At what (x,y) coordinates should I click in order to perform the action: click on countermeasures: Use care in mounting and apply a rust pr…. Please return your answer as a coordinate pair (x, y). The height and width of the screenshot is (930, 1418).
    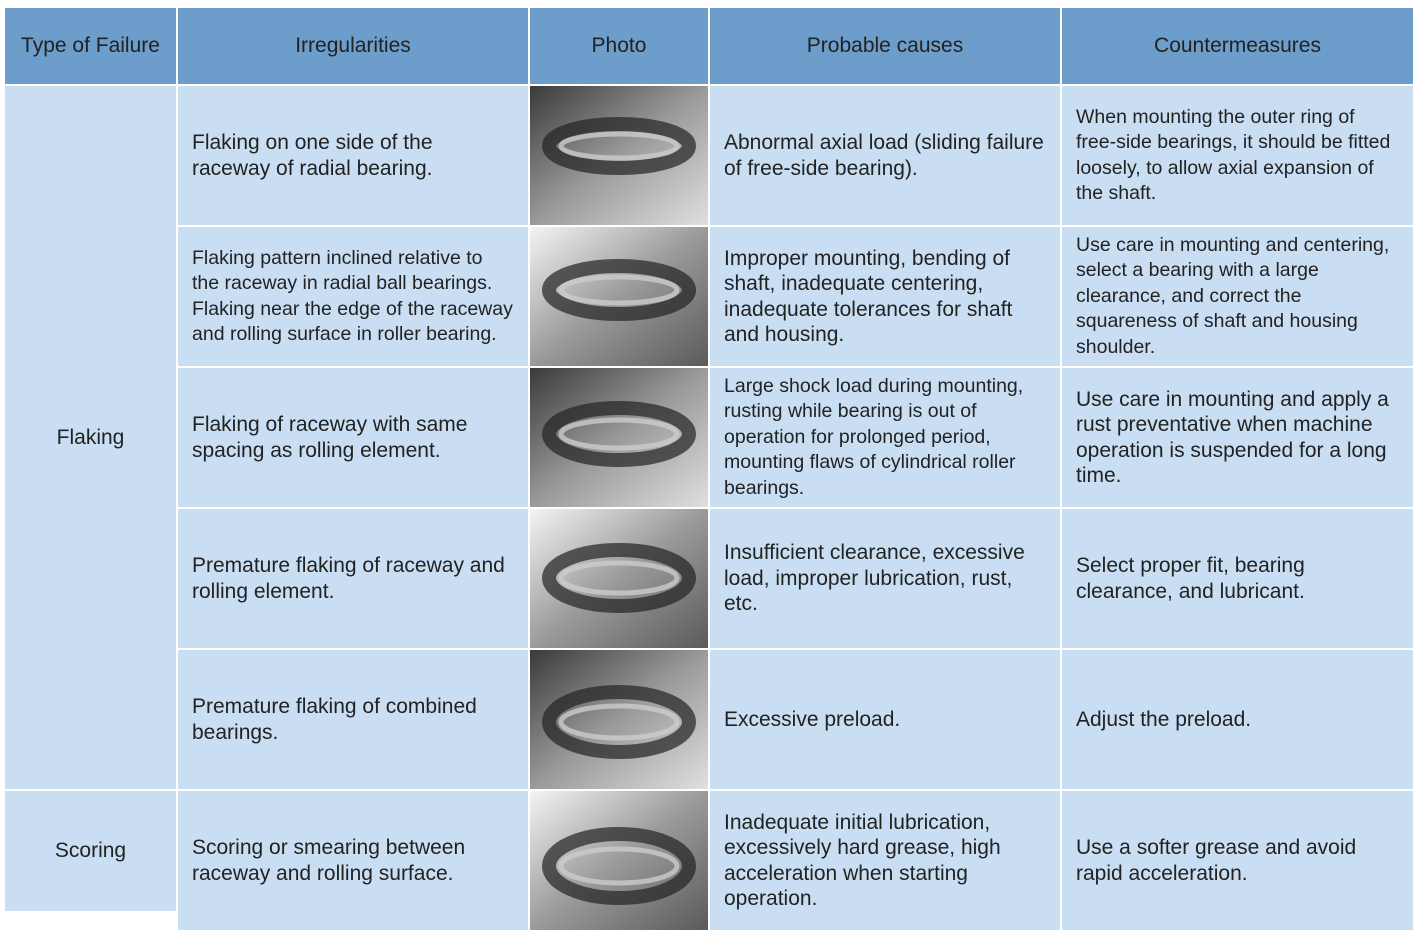
    Looking at the image, I should click on (1237, 437).